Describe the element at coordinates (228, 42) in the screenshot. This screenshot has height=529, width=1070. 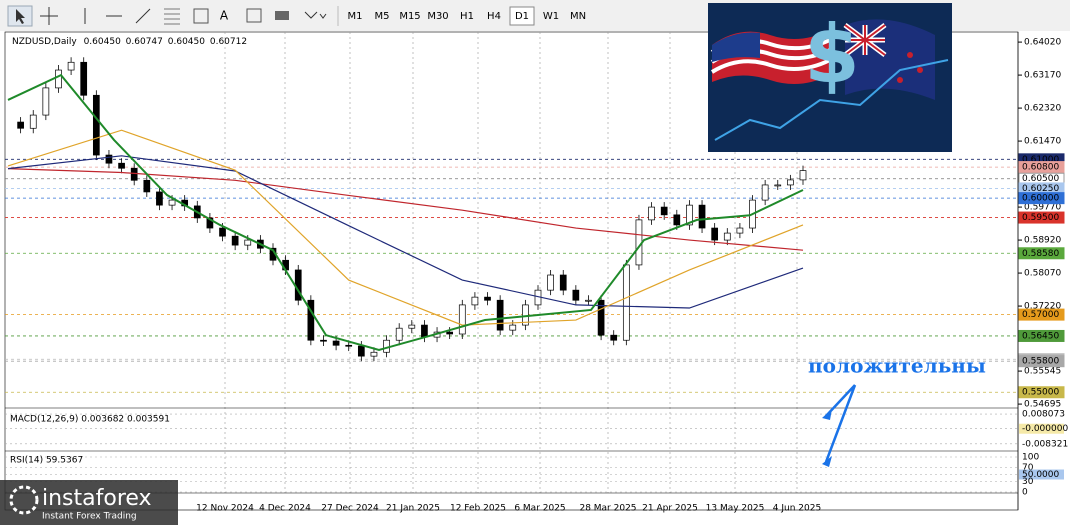
I see `close: 0.60712` at that location.